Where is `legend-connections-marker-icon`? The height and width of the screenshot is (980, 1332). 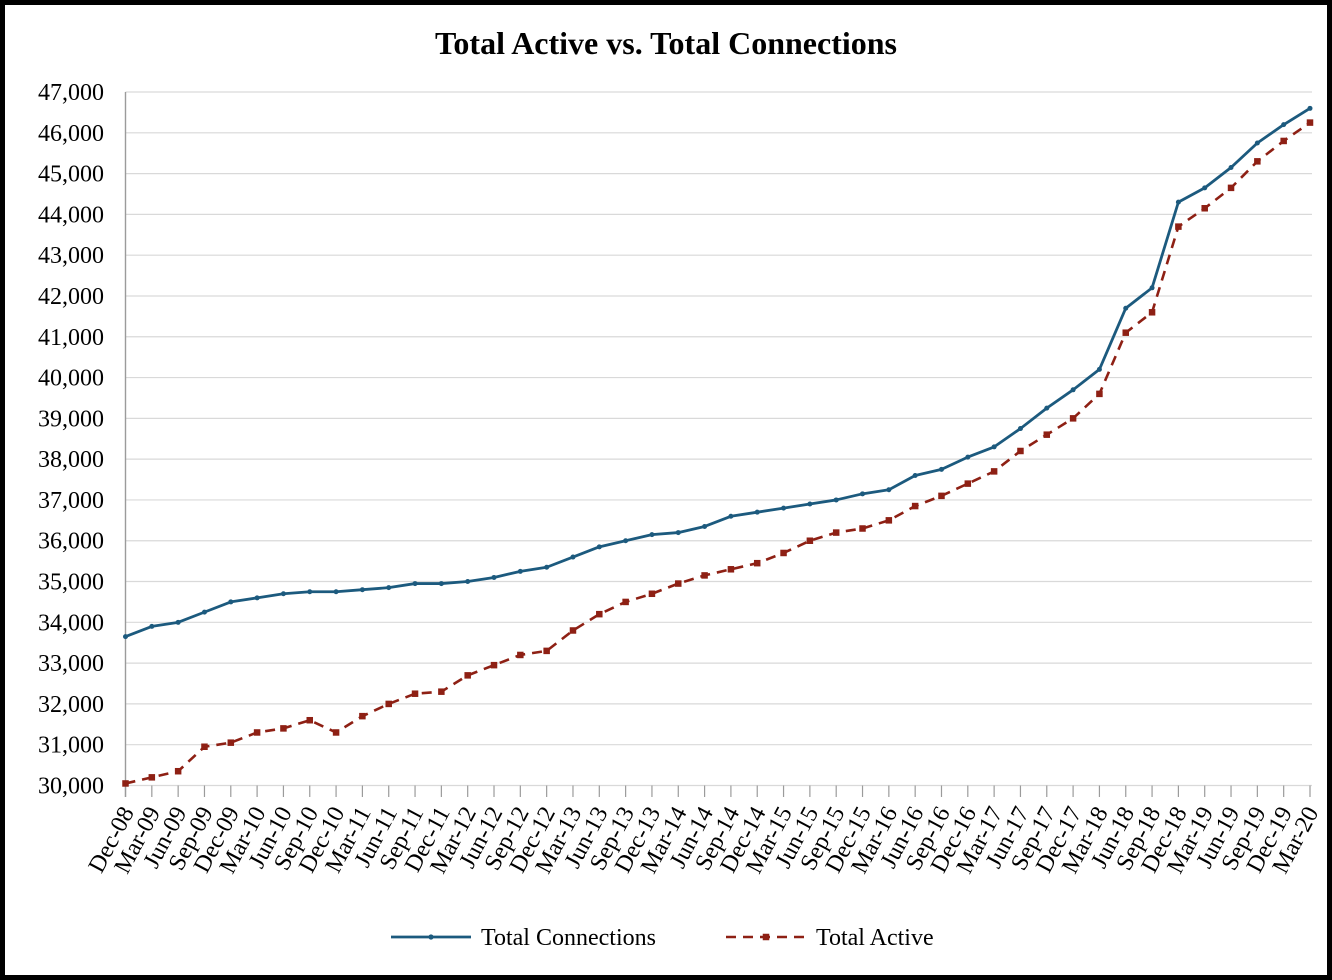
legend-connections-marker-icon is located at coordinates (431, 937).